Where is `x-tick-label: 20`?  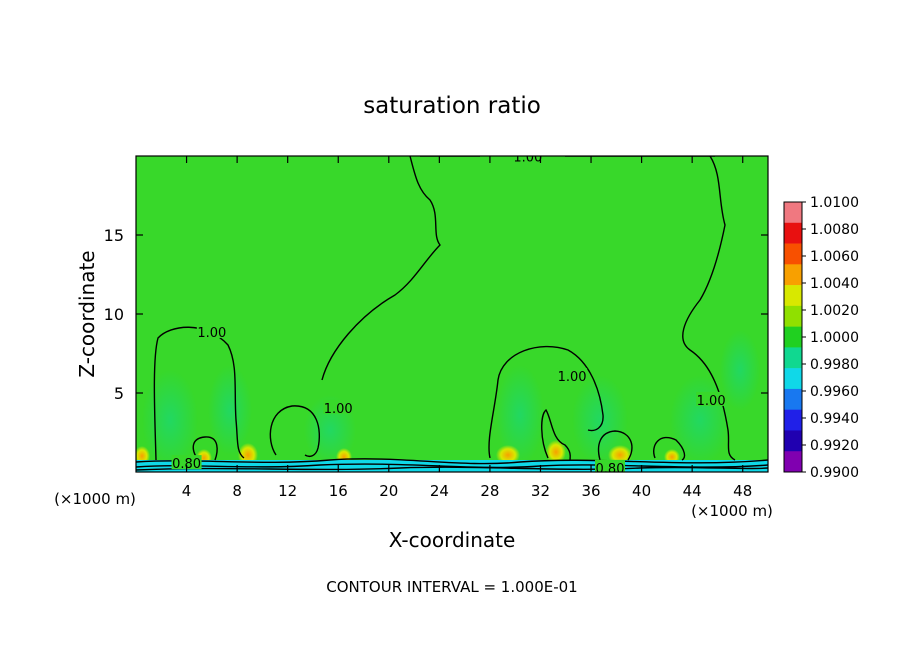
x-tick-label: 20 is located at coordinates (388, 491).